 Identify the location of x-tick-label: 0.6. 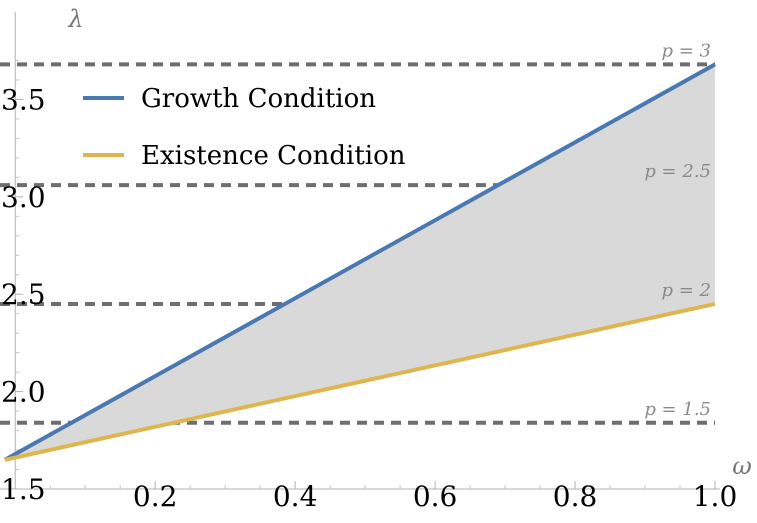
(435, 496).